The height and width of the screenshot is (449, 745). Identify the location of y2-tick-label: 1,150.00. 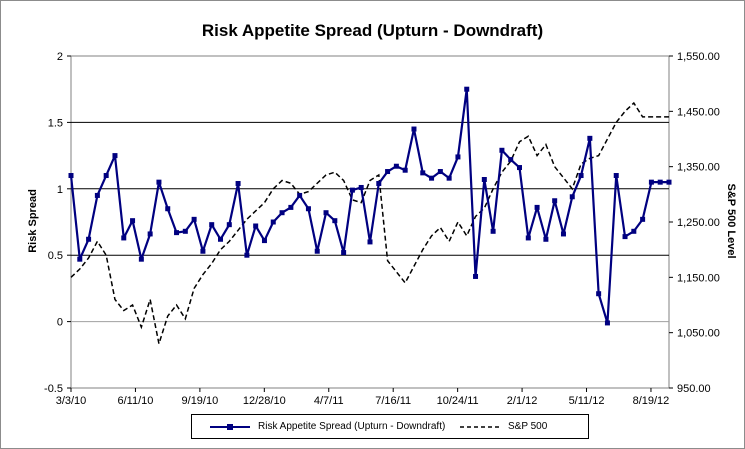
(698, 278).